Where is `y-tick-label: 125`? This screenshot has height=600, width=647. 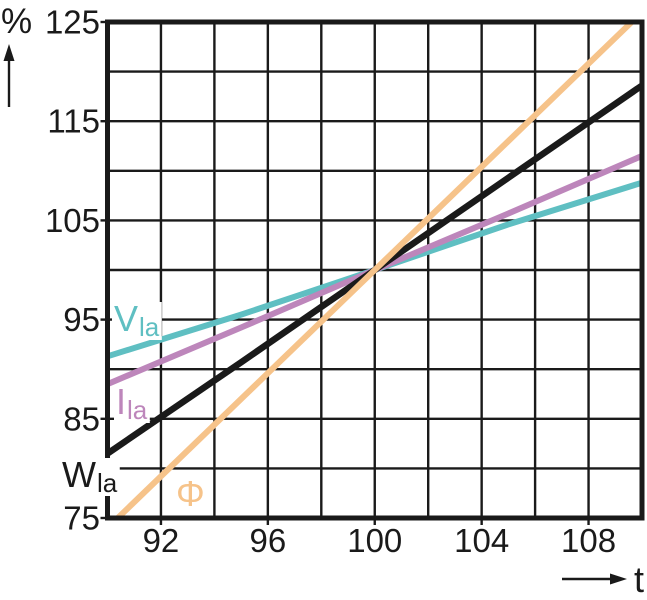 y-tick-label: 125 is located at coordinates (72, 22).